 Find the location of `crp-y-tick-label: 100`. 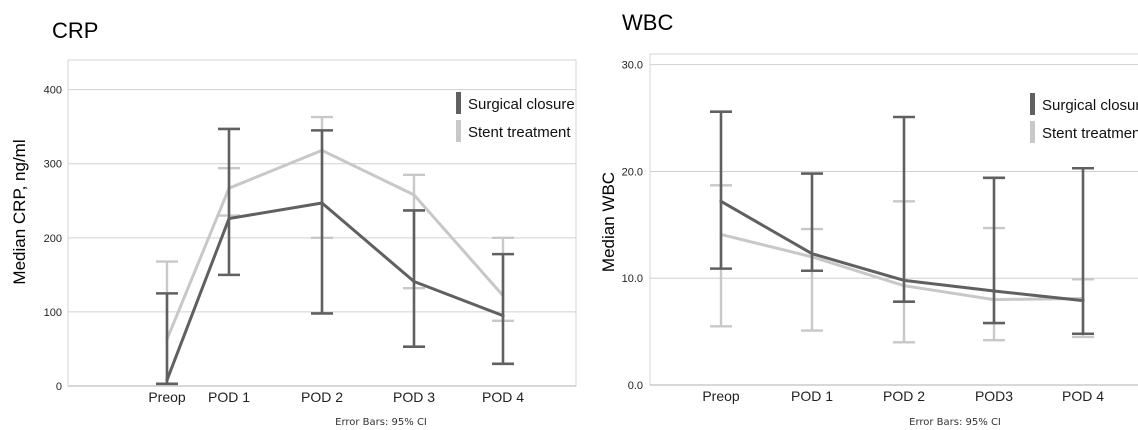

crp-y-tick-label: 100 is located at coordinates (53, 313).